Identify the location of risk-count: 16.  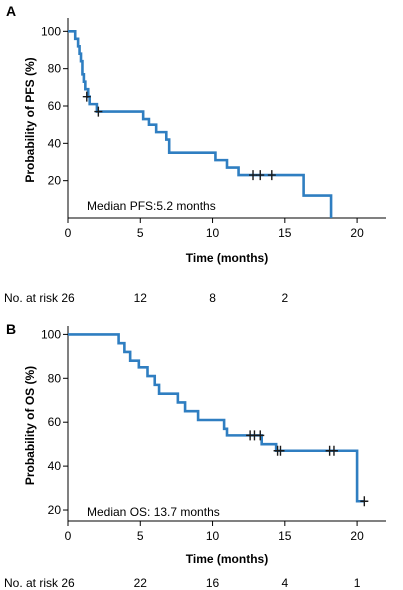
(213, 583).